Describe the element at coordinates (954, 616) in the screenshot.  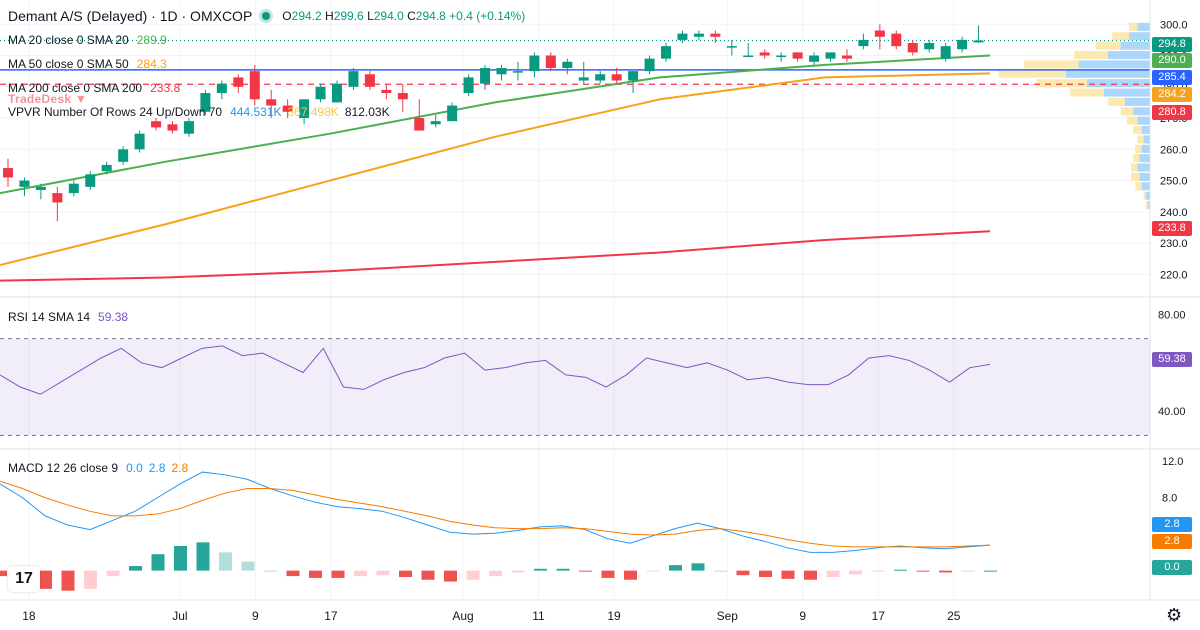
I see `time-axis-label: 25` at that location.